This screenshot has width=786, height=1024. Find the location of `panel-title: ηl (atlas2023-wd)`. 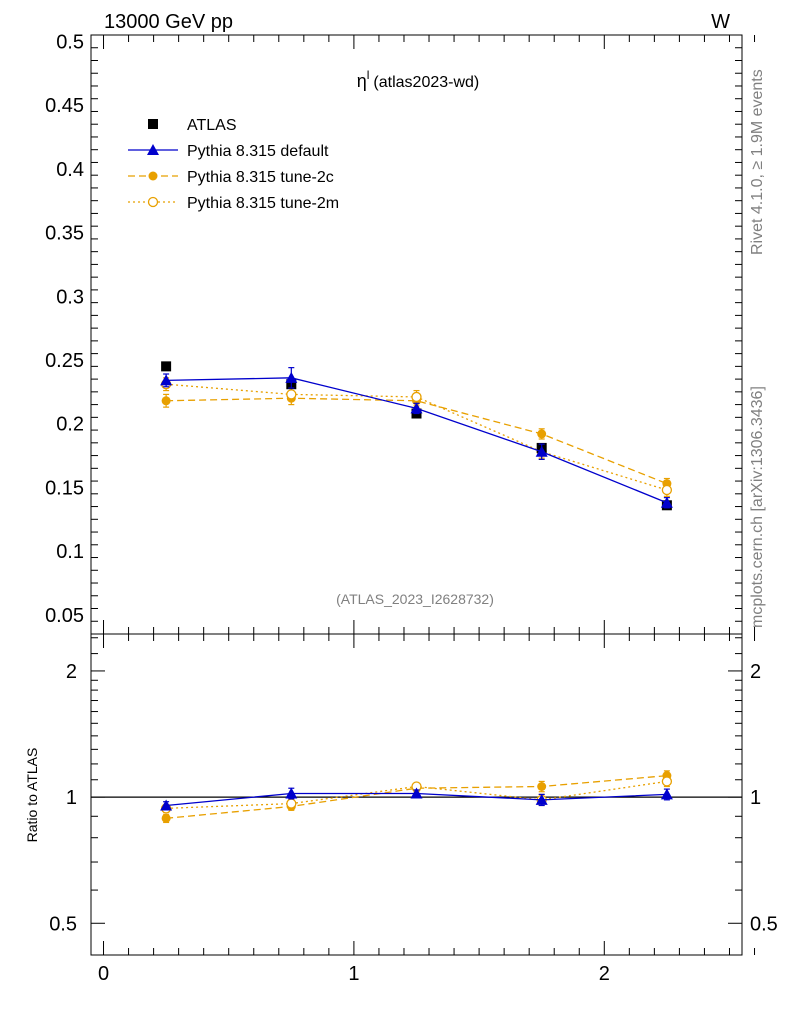

panel-title: ηl (atlas2023-wd) is located at coordinates (418, 79).